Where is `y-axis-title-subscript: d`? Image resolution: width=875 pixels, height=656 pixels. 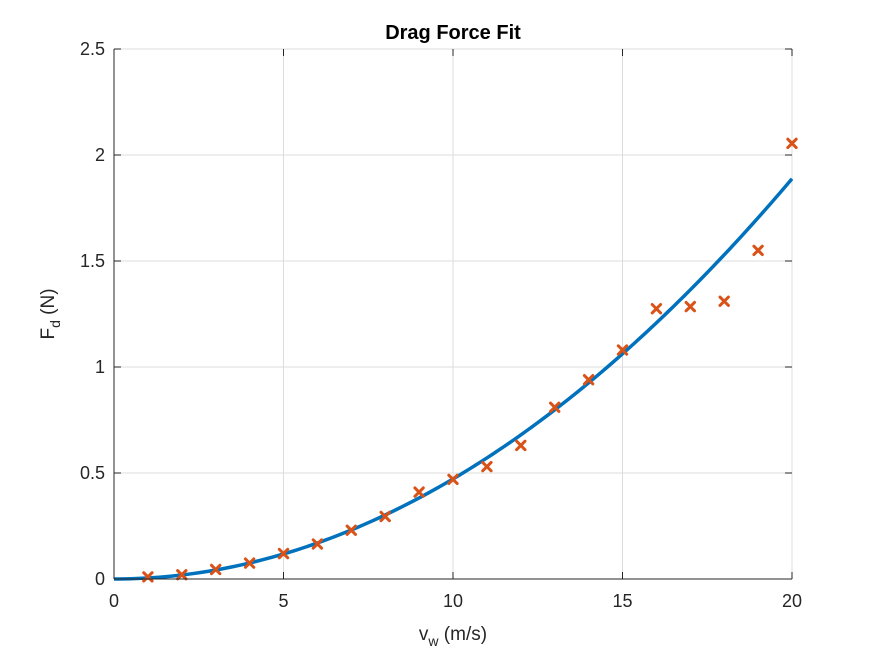 y-axis-title-subscript: d is located at coordinates (55, 324).